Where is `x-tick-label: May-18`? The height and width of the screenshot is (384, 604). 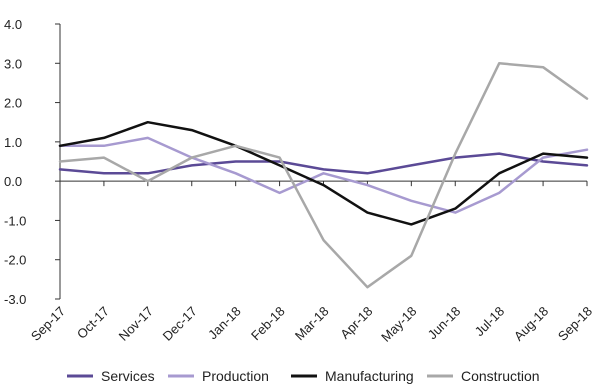
x-tick-label: May-18 is located at coordinates (398, 324).